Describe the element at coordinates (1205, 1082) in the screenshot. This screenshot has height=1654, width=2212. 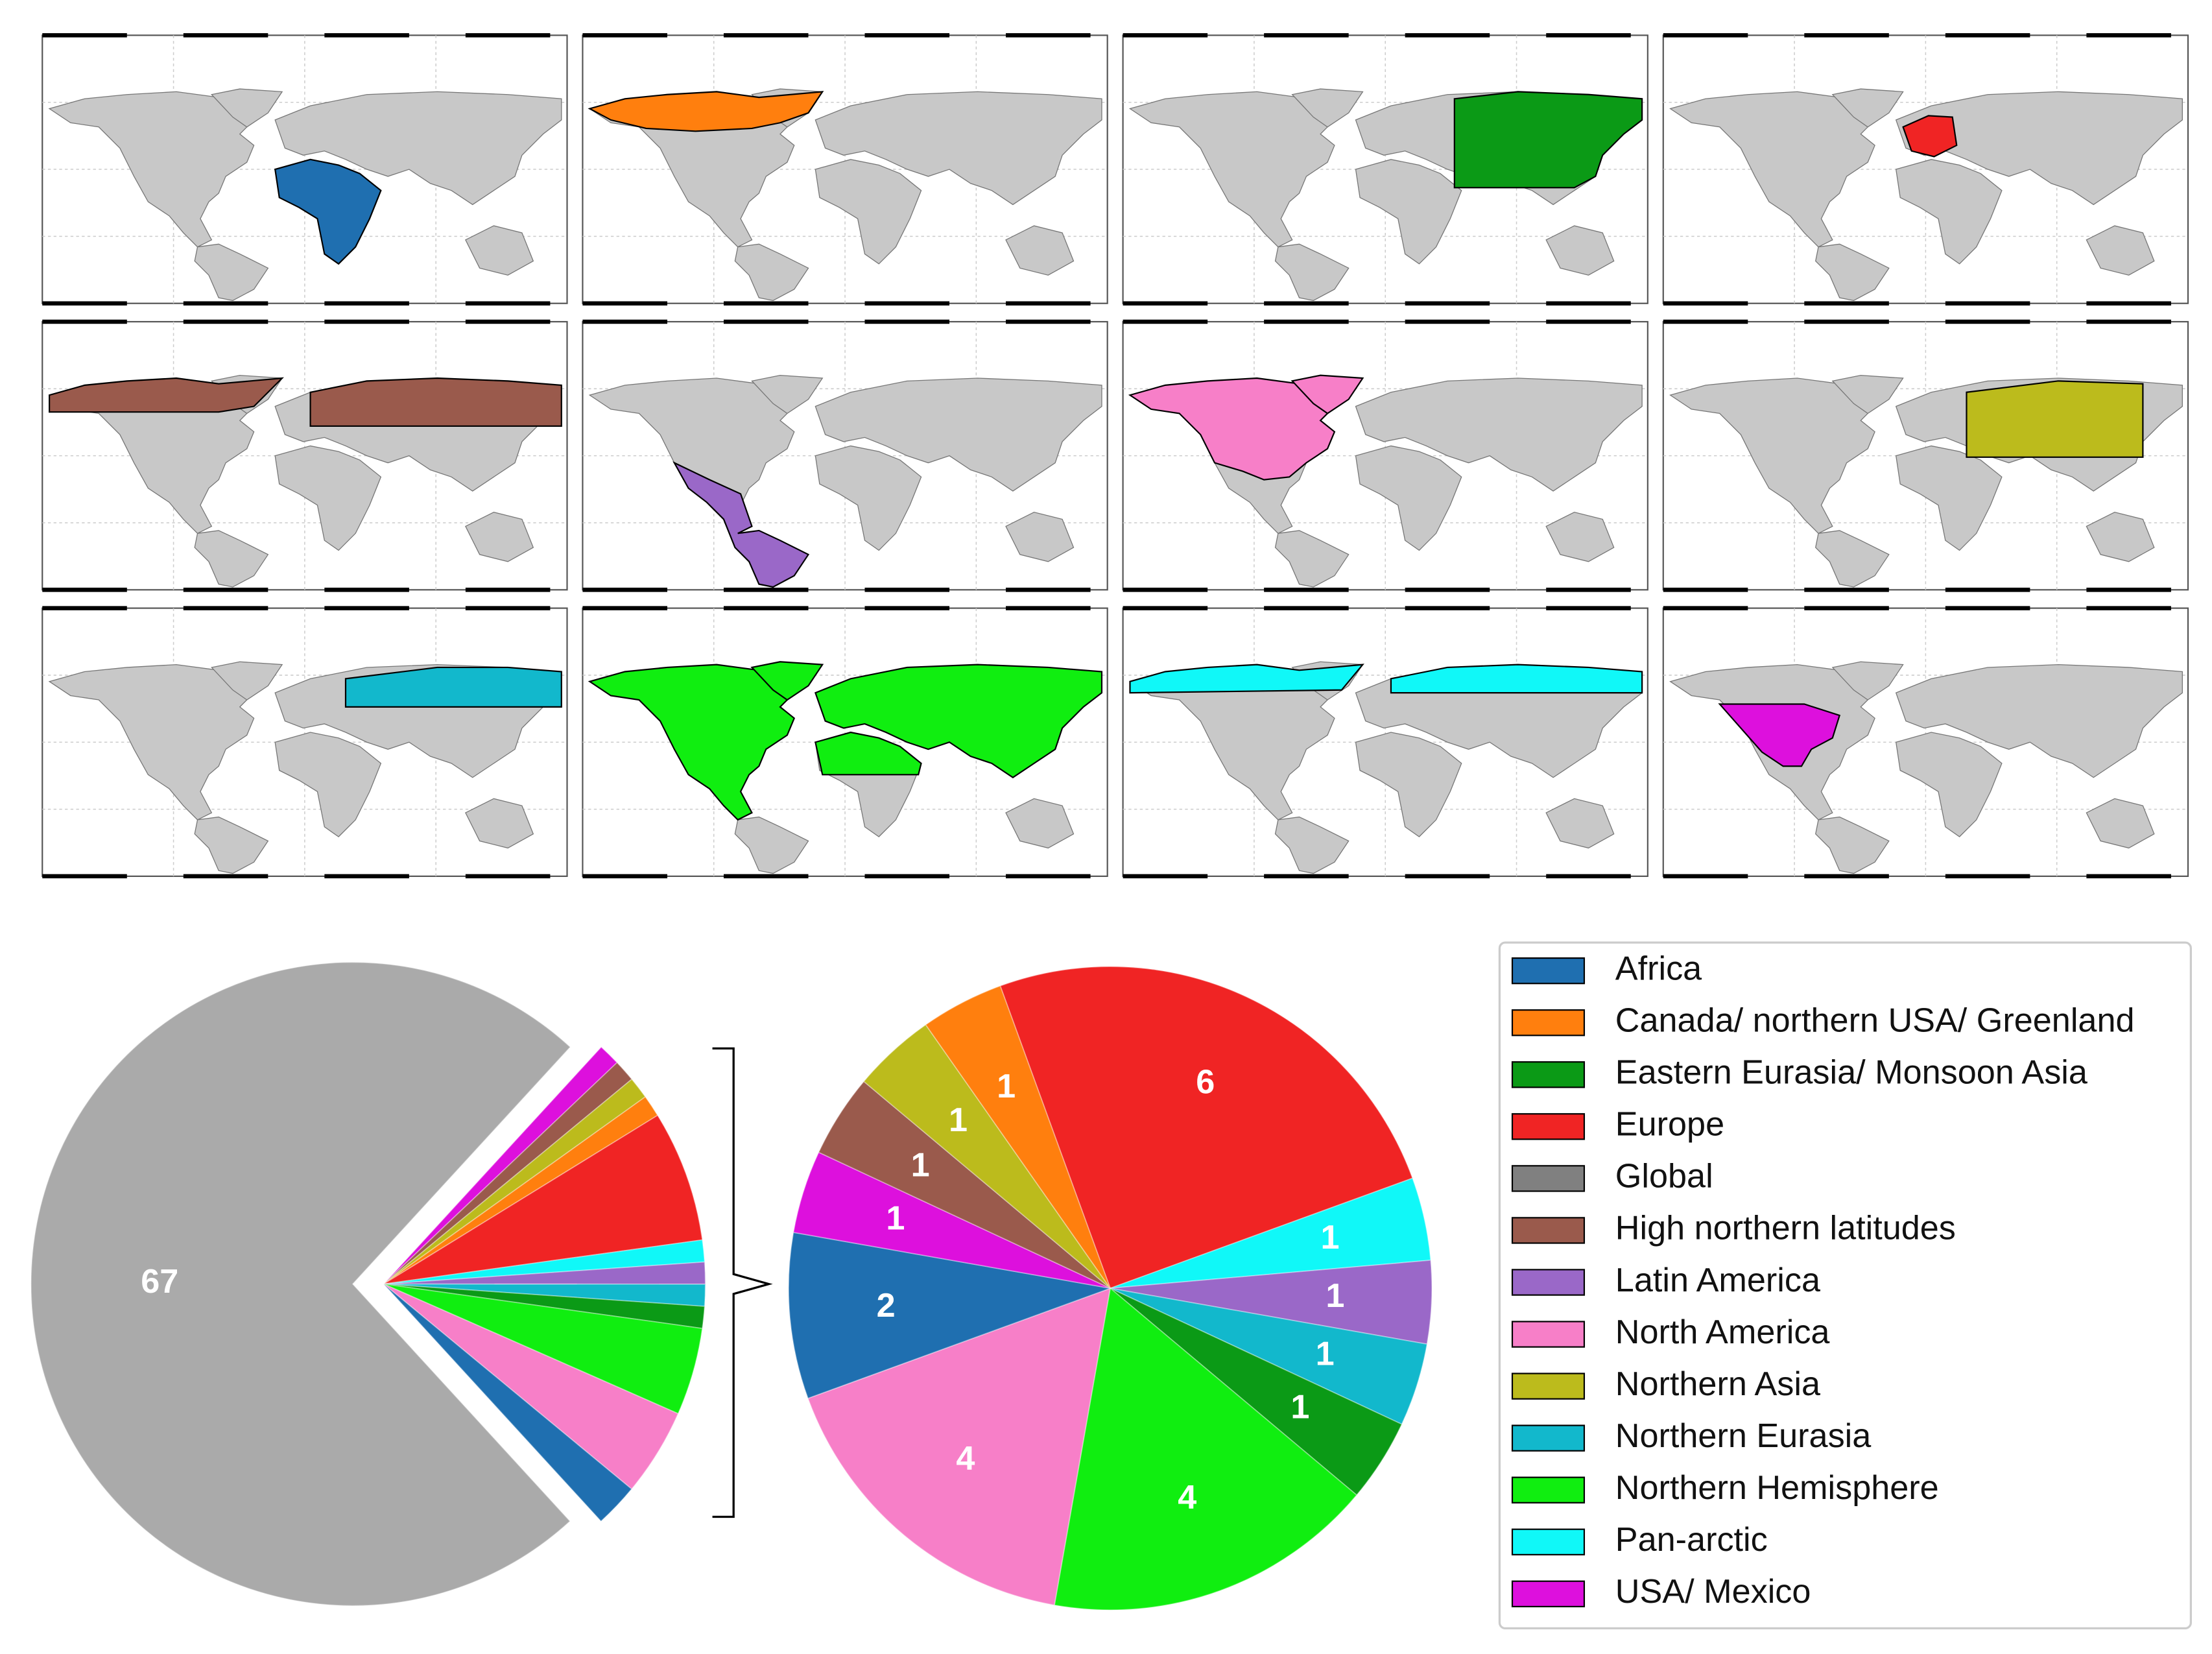
I see `data-label: 6` at that location.